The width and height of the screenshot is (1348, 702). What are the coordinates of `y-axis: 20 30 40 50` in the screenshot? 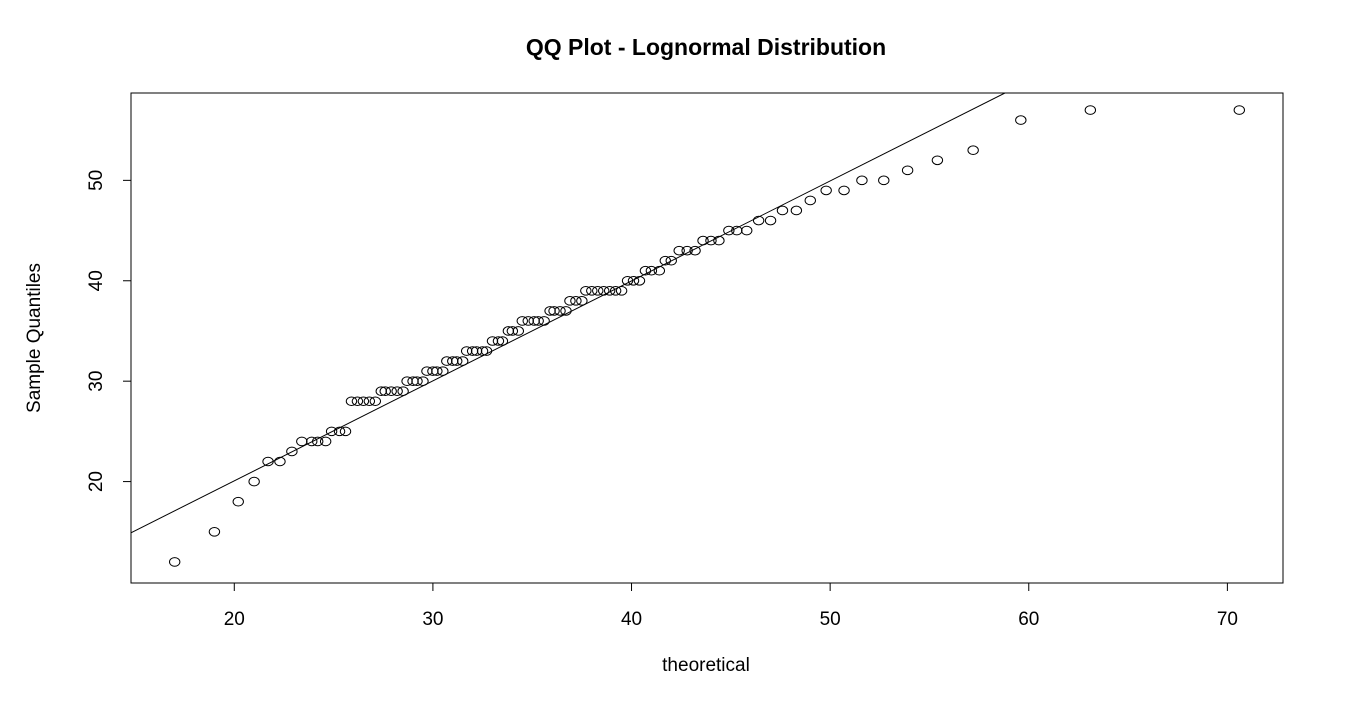 It's located at (108, 331).